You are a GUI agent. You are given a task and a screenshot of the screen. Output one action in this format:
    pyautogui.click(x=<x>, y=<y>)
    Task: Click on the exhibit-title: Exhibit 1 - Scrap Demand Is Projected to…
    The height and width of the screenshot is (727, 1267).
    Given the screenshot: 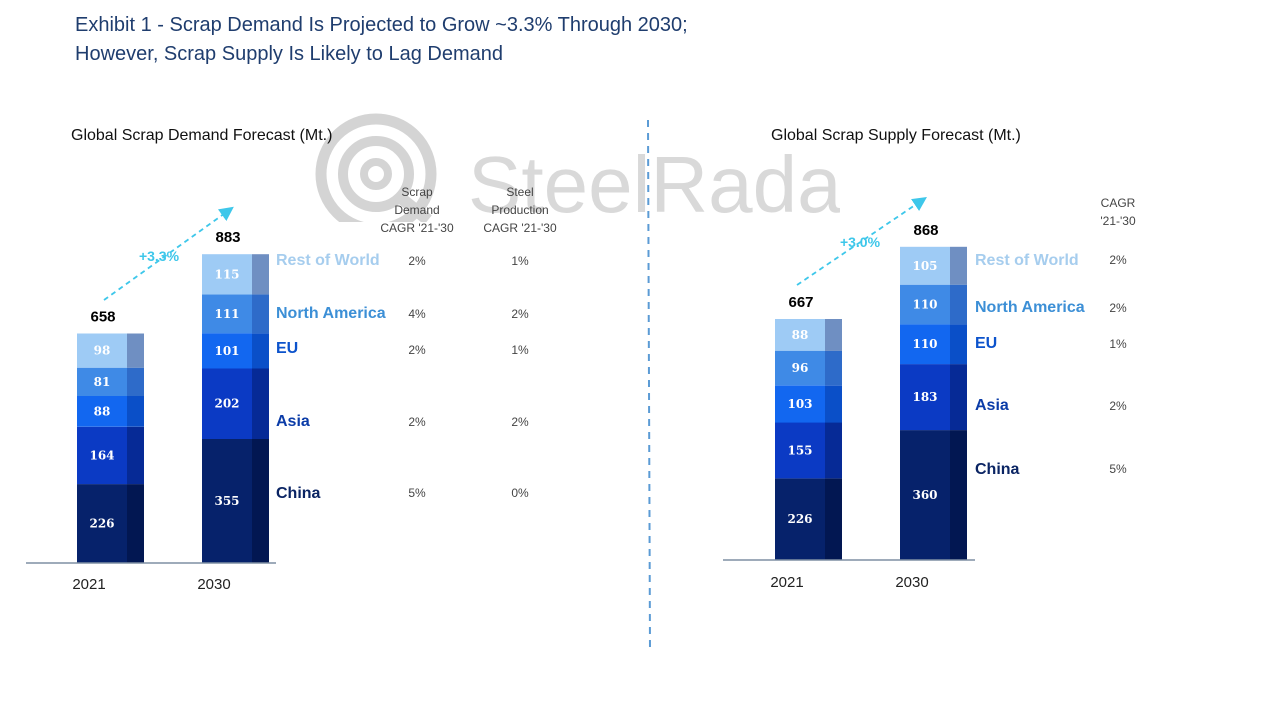 What is the action you would take?
    pyautogui.click(x=381, y=40)
    